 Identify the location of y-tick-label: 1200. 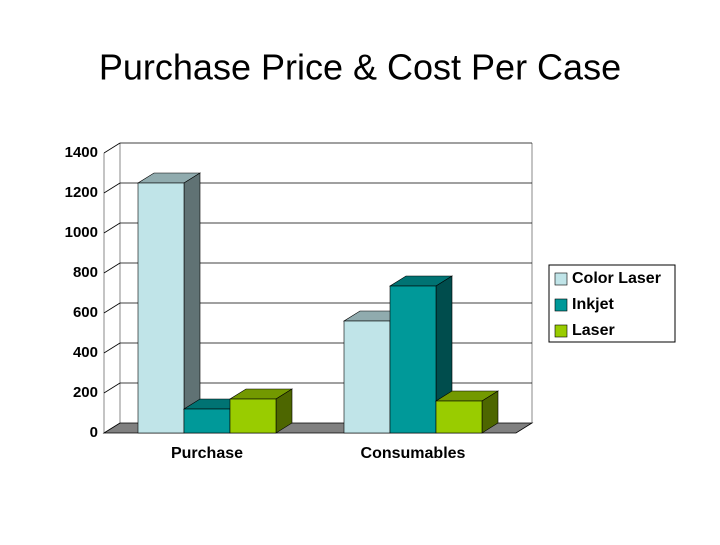
(81, 192).